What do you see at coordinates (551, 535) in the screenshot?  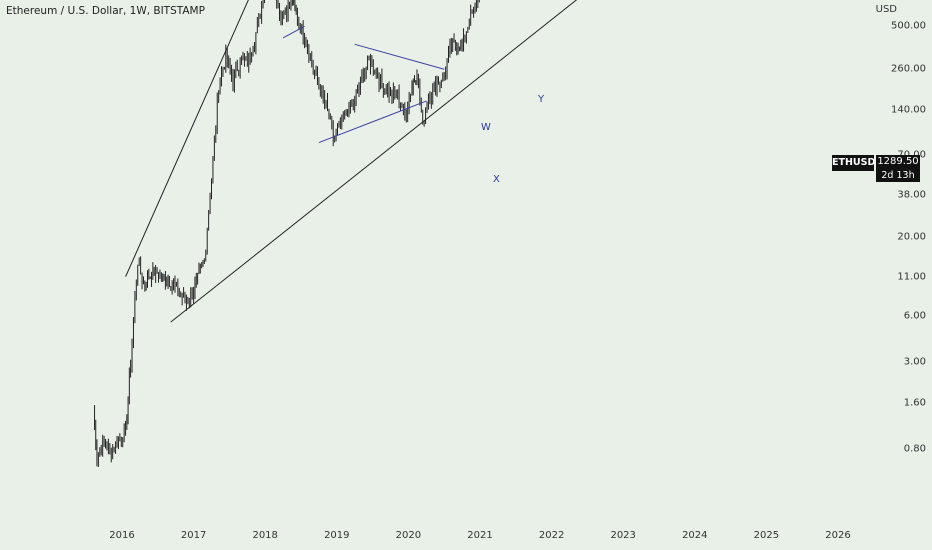 I see `x-tick-label: 2022` at bounding box center [551, 535].